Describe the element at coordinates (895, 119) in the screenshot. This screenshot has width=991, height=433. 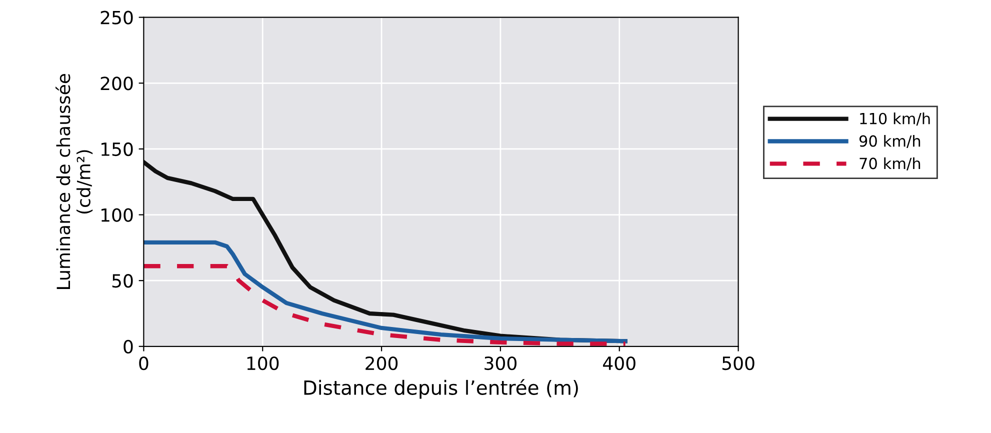
I see `legend-label: 110 km/h` at that location.